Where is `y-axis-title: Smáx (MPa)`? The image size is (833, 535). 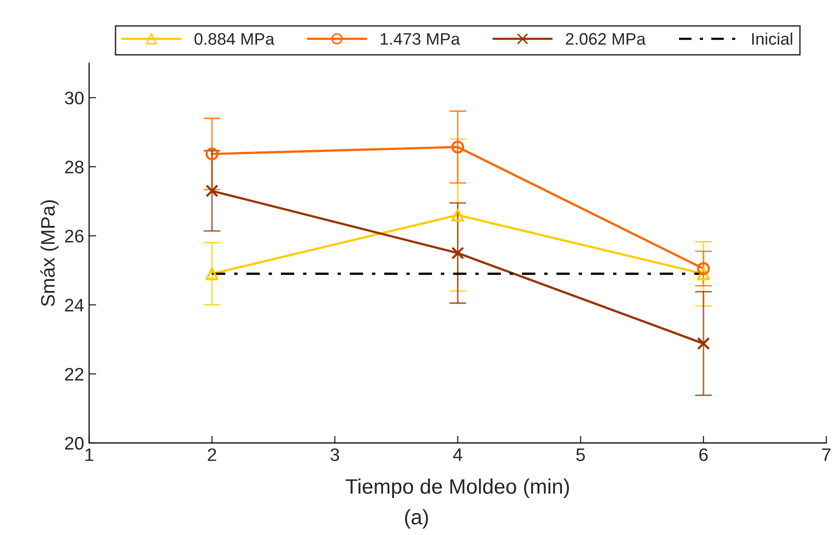 y-axis-title: Smáx (MPa) is located at coordinates (49, 253).